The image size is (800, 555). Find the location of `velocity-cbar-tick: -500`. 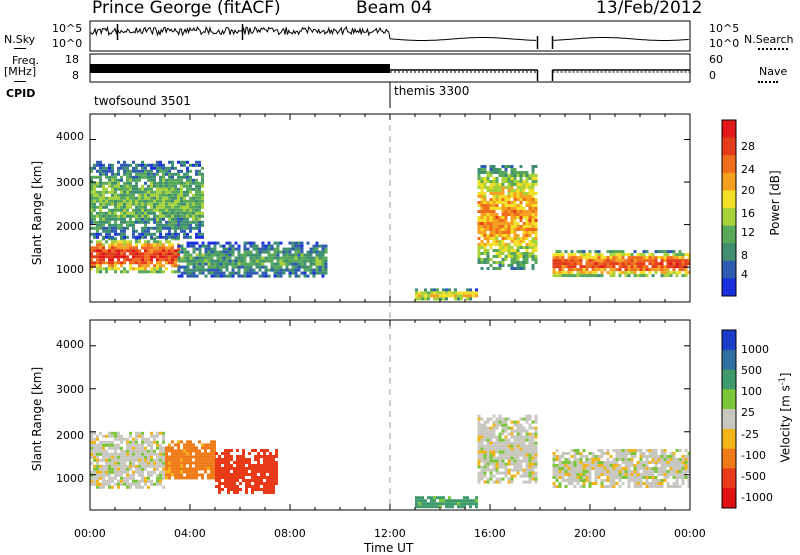

velocity-cbar-tick: -500 is located at coordinates (753, 476).